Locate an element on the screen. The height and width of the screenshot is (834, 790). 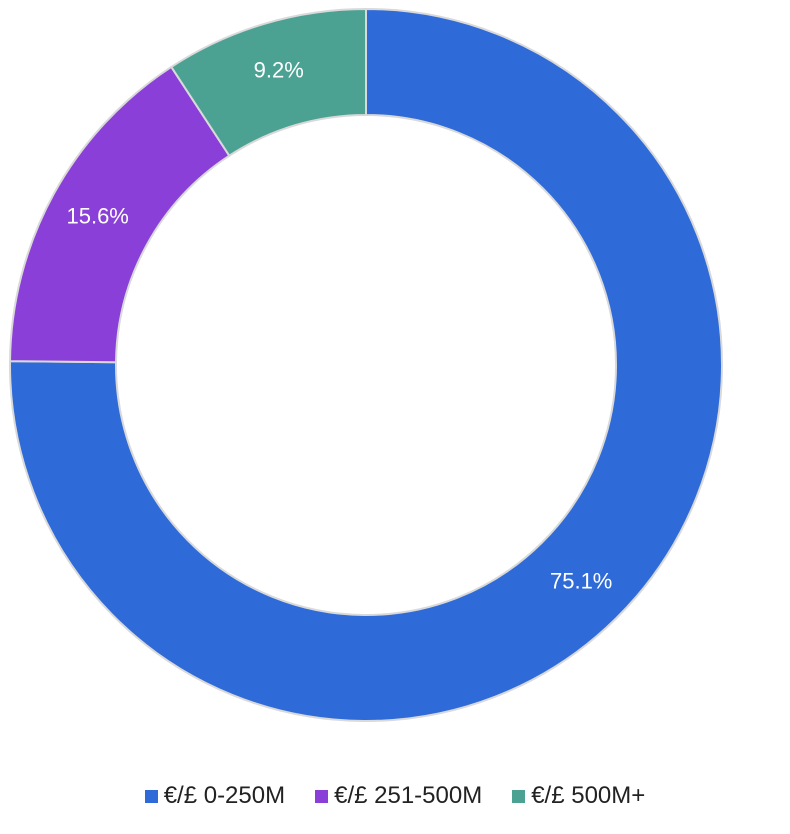
legend-label-0-250m: €/£ 0-250M is located at coordinates (224, 795).